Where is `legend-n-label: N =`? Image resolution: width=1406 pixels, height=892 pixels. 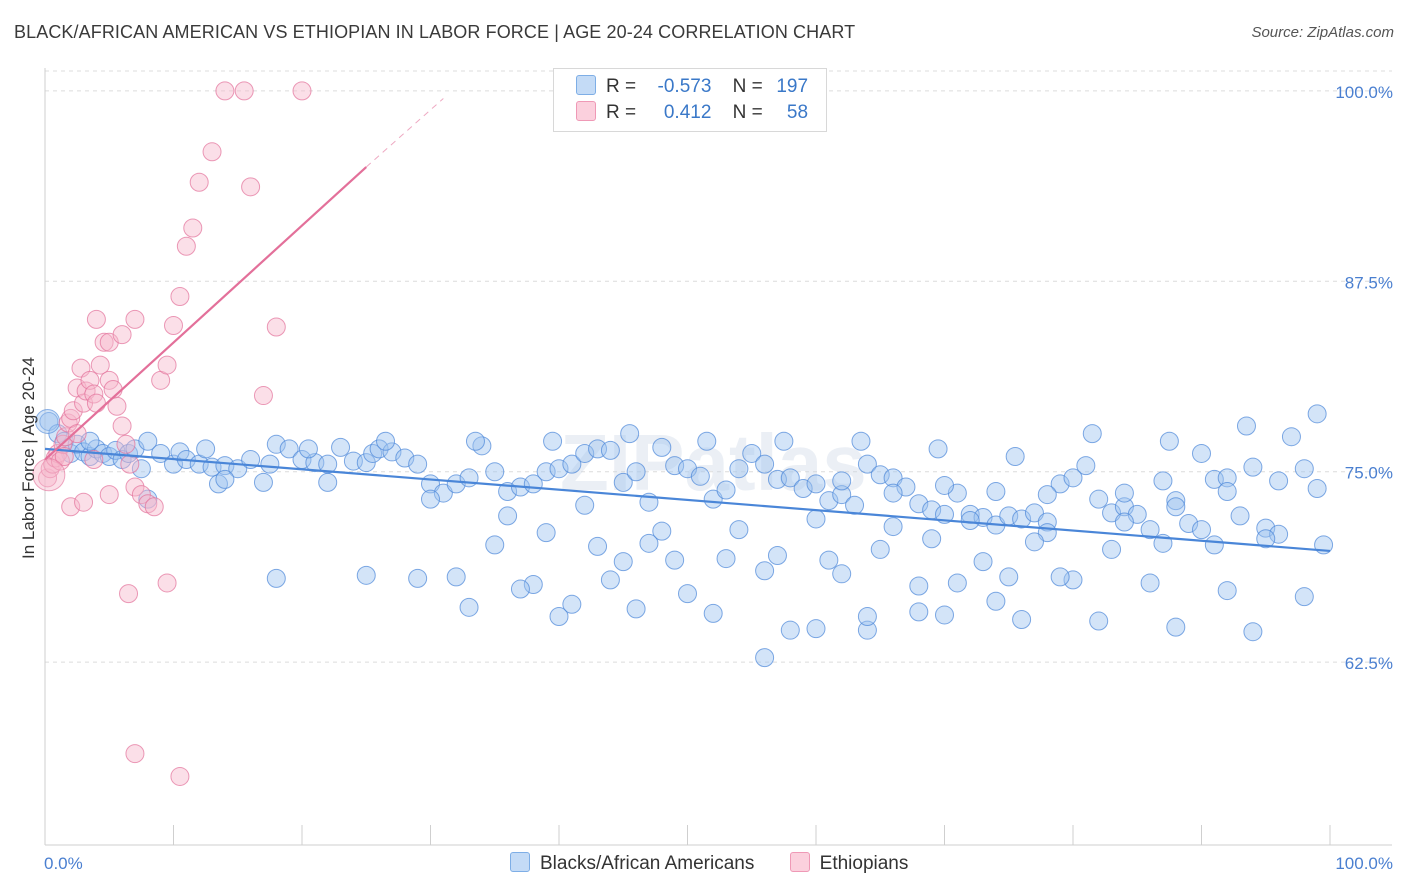 legend-n-label: N = is located at coordinates (747, 112).